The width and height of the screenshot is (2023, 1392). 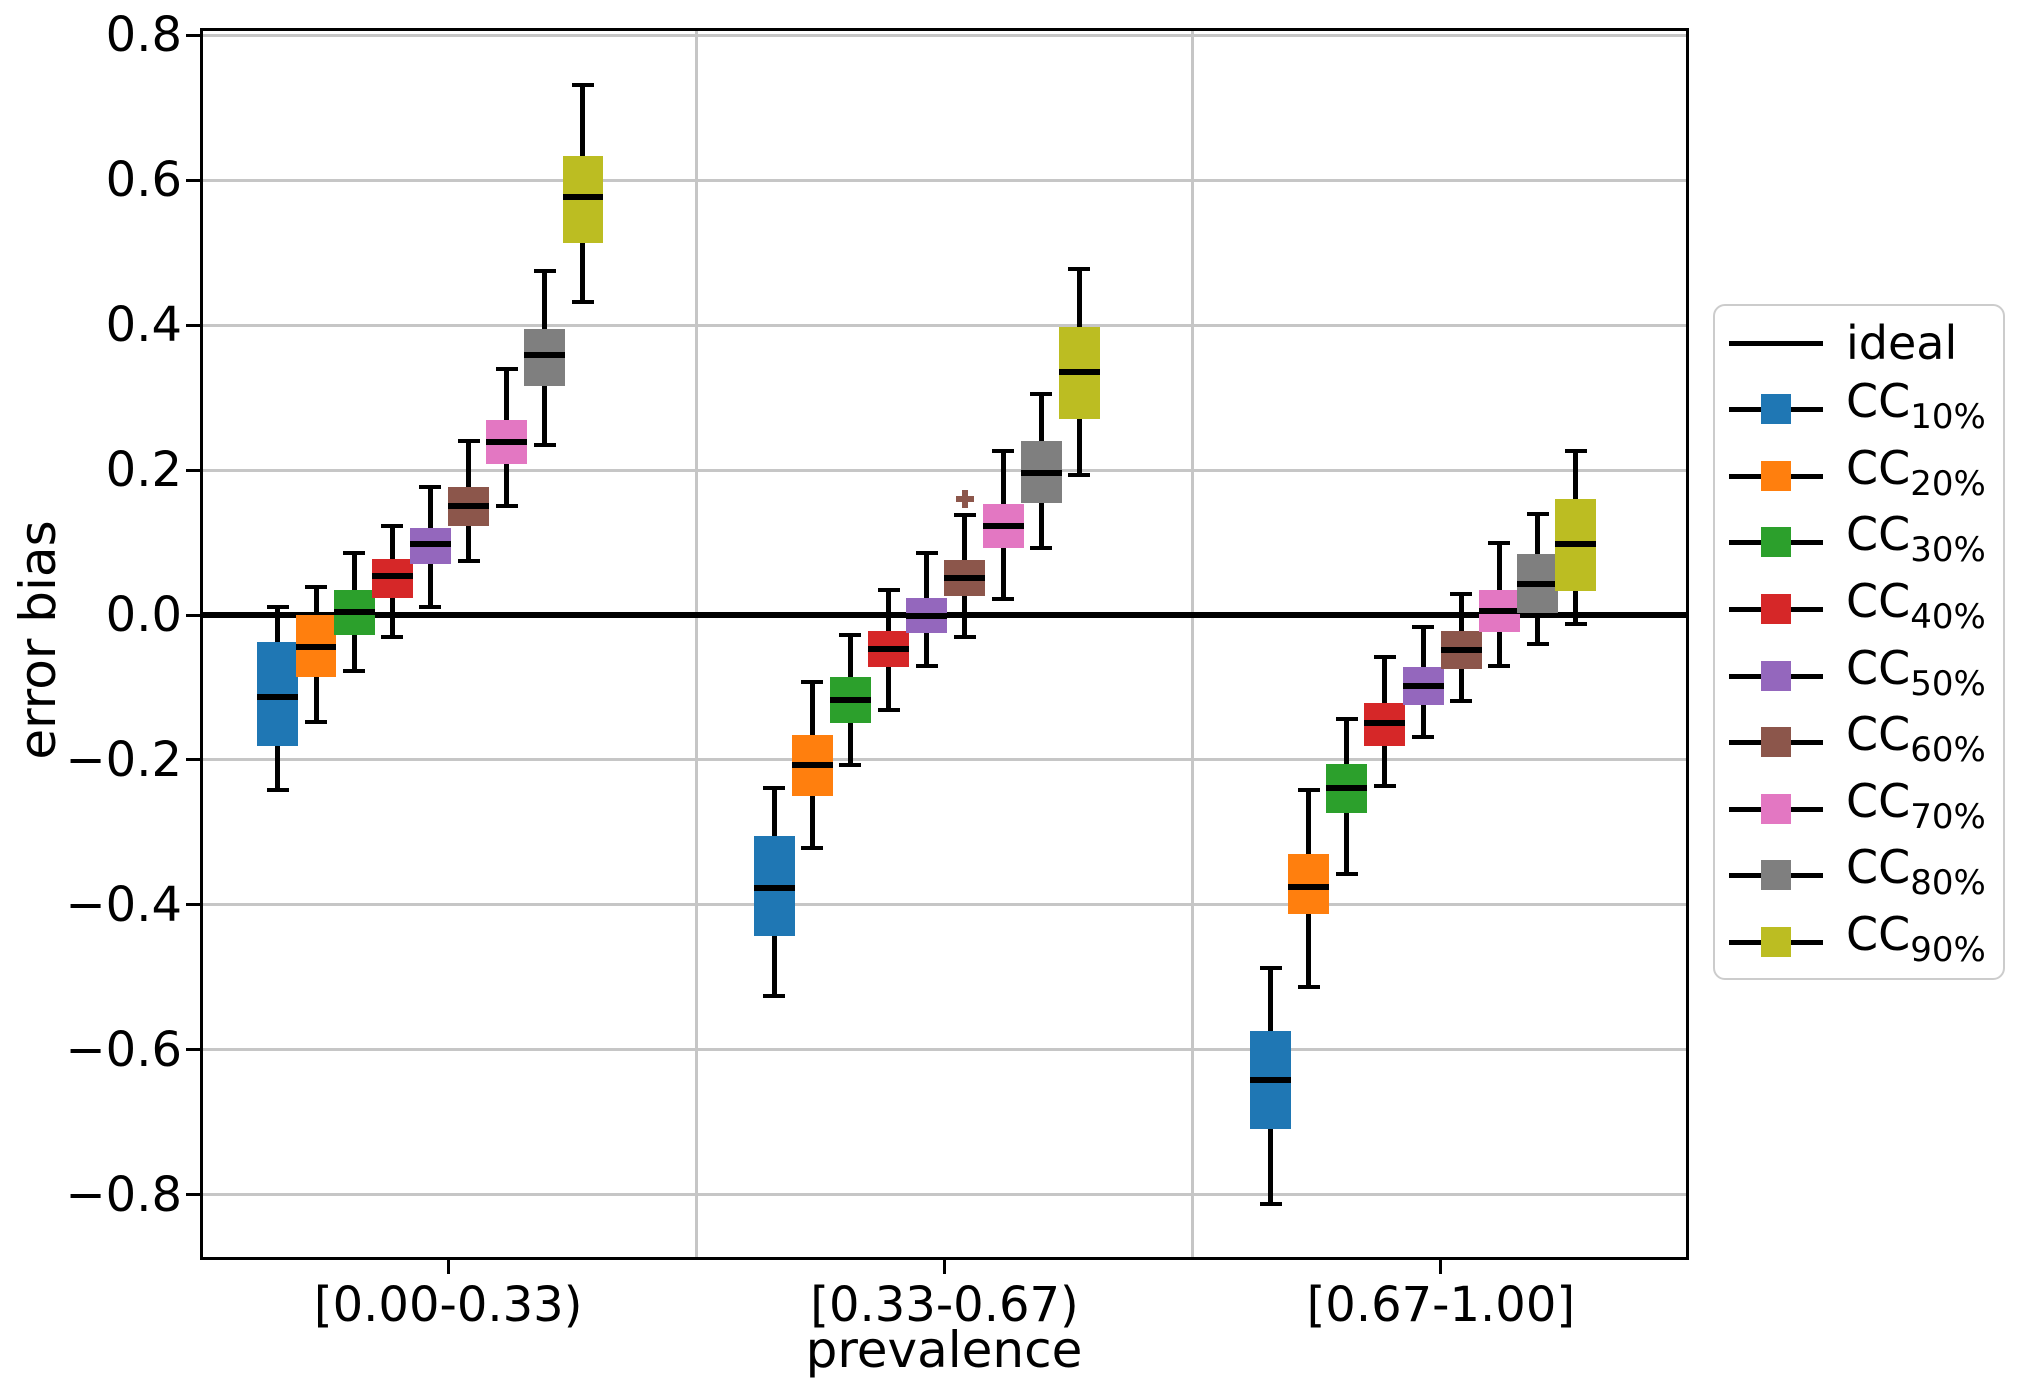 I want to click on cc50-group0-whisker-cap-bottom, so click(x=430, y=607).